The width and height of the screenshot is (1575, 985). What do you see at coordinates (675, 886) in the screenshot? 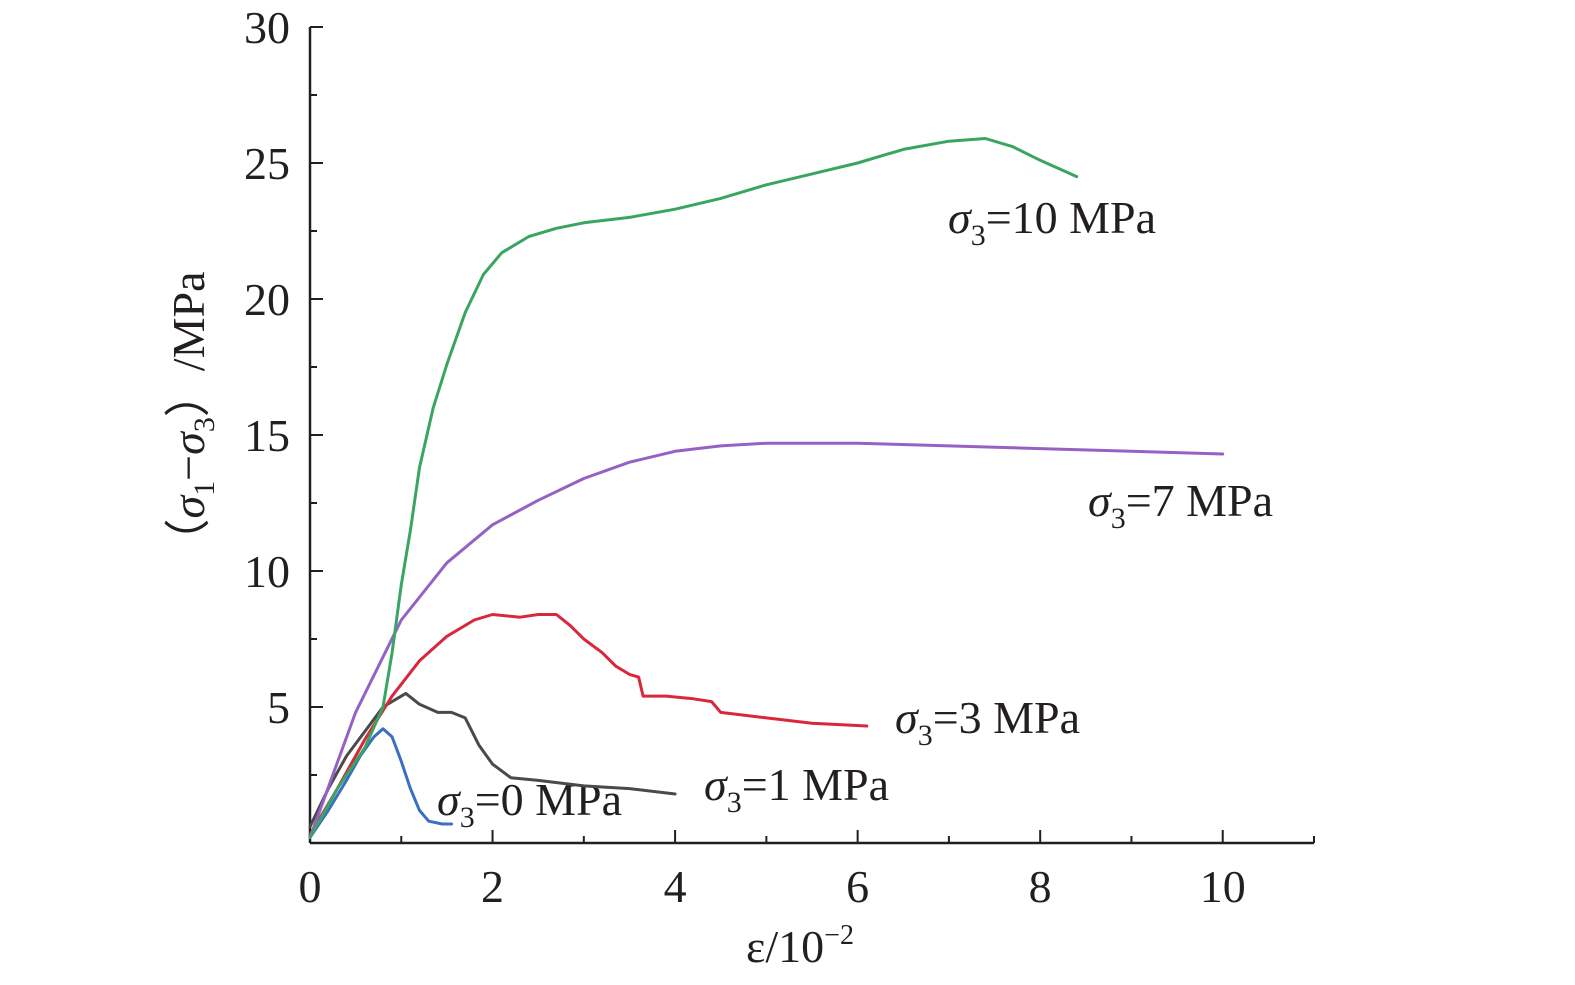
I see `x-tick-label: 4` at bounding box center [675, 886].